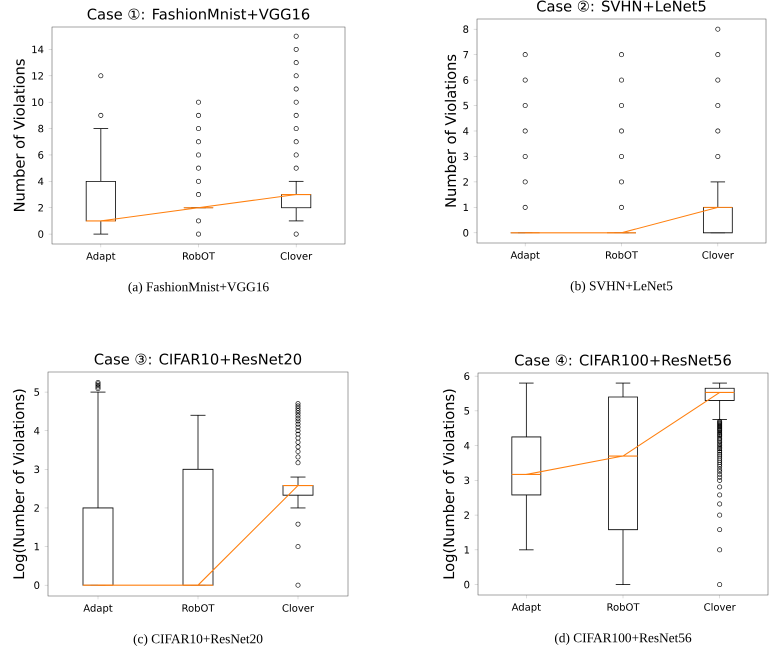 This screenshot has height=654, width=771. What do you see at coordinates (198, 640) in the screenshot?
I see `text: (c) CIFAR10+ResNet20` at bounding box center [198, 640].